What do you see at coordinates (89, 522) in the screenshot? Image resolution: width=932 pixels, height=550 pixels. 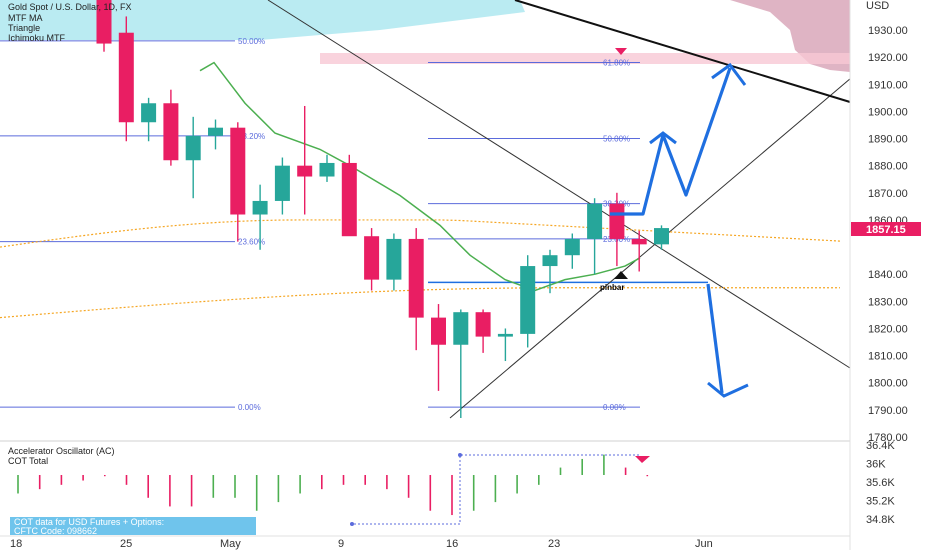 I see `cot-info-line1: COT data for USD Futures + Options:` at bounding box center [89, 522].